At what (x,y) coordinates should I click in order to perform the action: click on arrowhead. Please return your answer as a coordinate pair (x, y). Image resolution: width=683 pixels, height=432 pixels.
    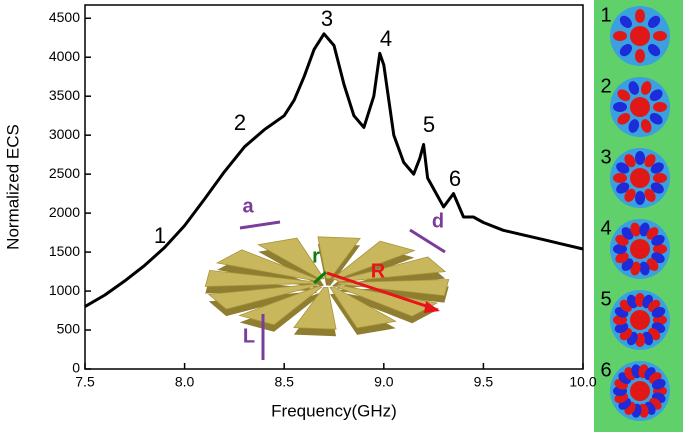
    Looking at the image, I should click on (432, 307).